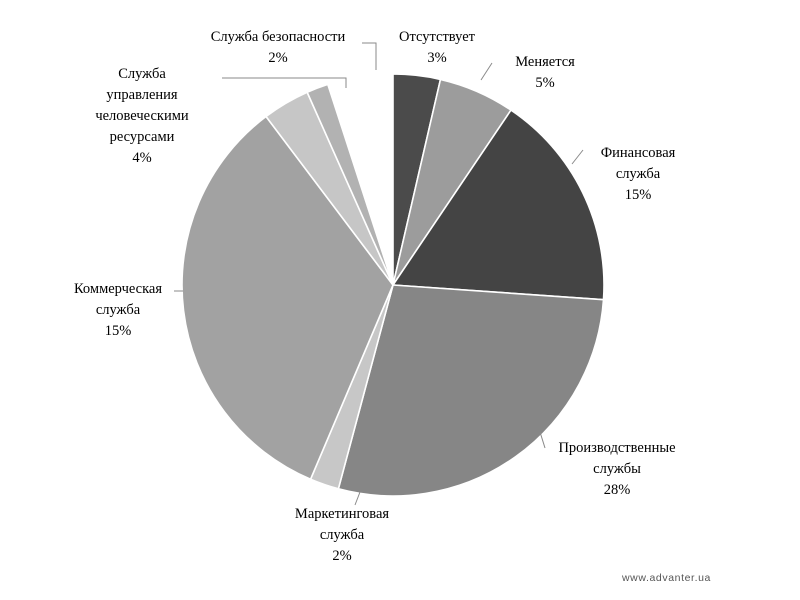  Describe the element at coordinates (118, 289) in the screenshot. I see `slice-label-line: Коммерческая` at that location.